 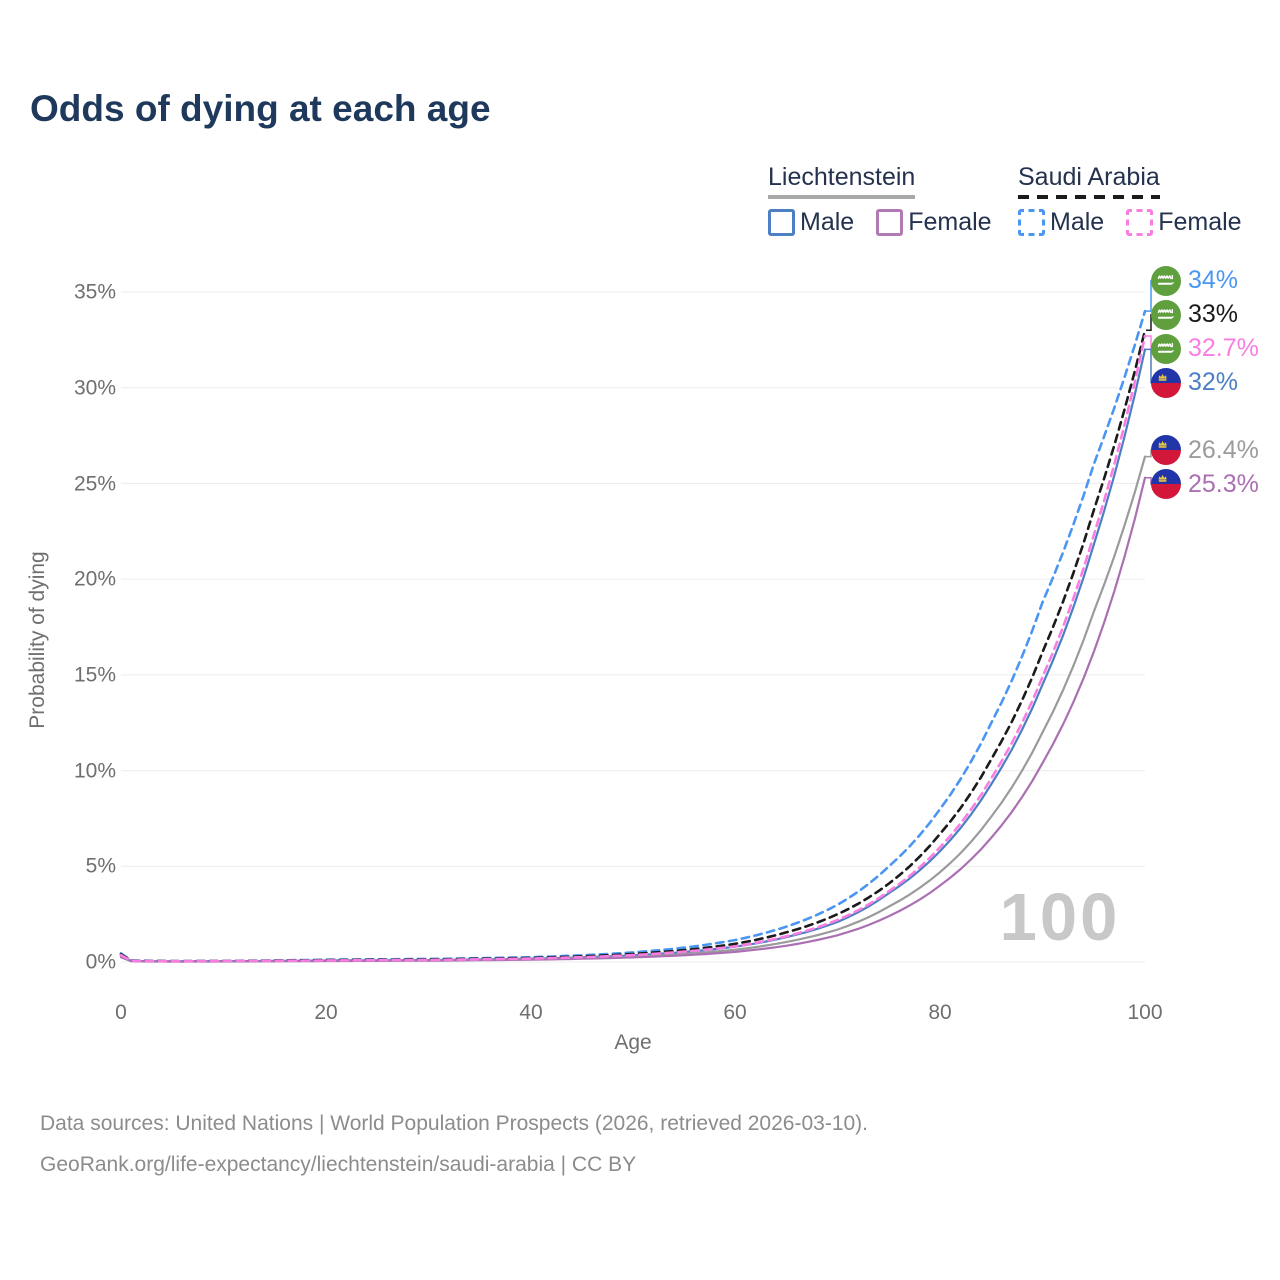 What do you see at coordinates (934, 222) in the screenshot?
I see `legend-item-liechtenstein-female: Female` at bounding box center [934, 222].